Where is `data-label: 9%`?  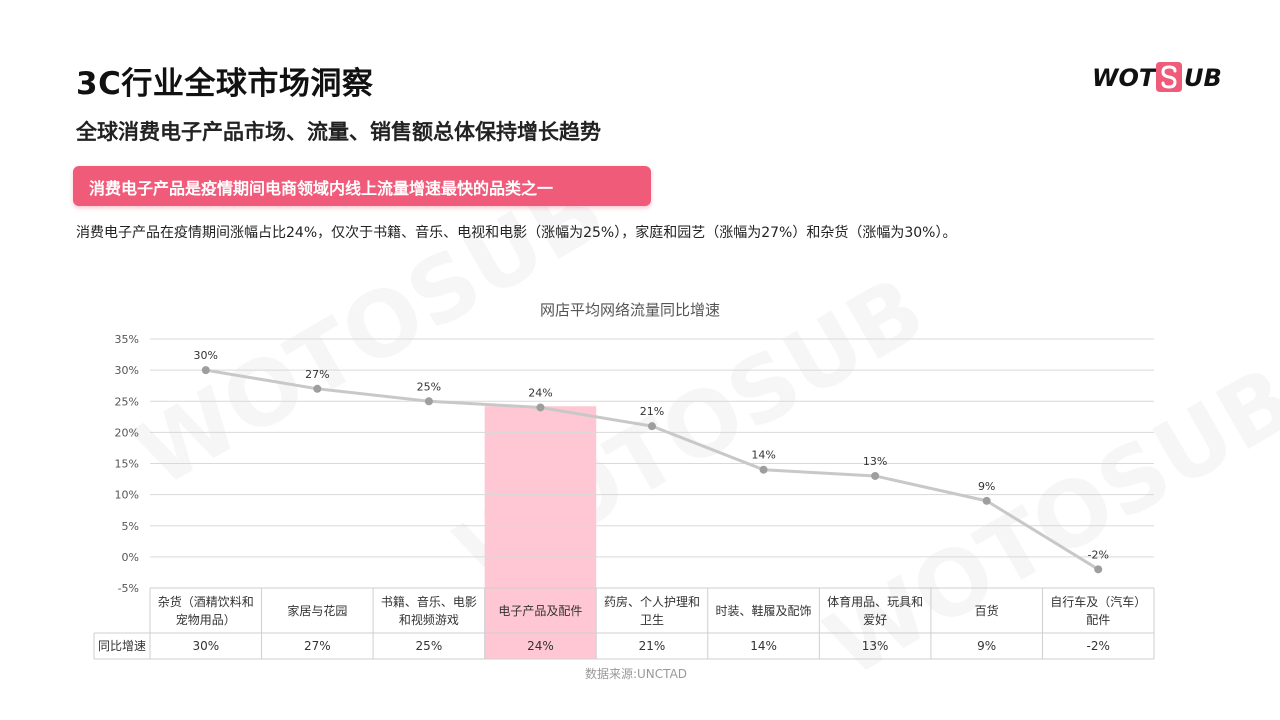
data-label: 9% is located at coordinates (986, 486).